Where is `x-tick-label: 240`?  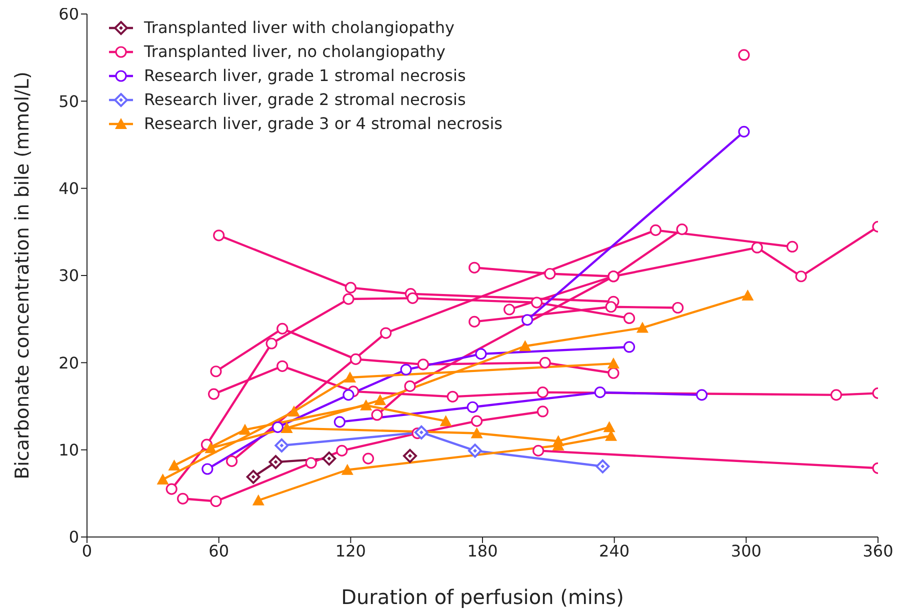
x-tick-label: 240 is located at coordinates (614, 550).